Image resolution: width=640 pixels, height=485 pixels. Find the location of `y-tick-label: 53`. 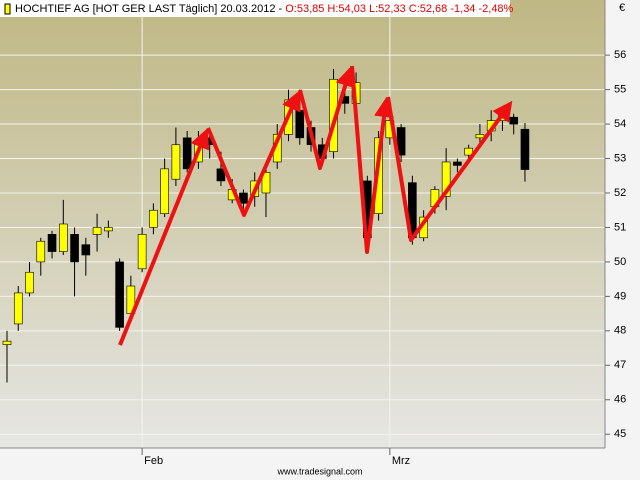

y-tick-label: 53 is located at coordinates (620, 158).